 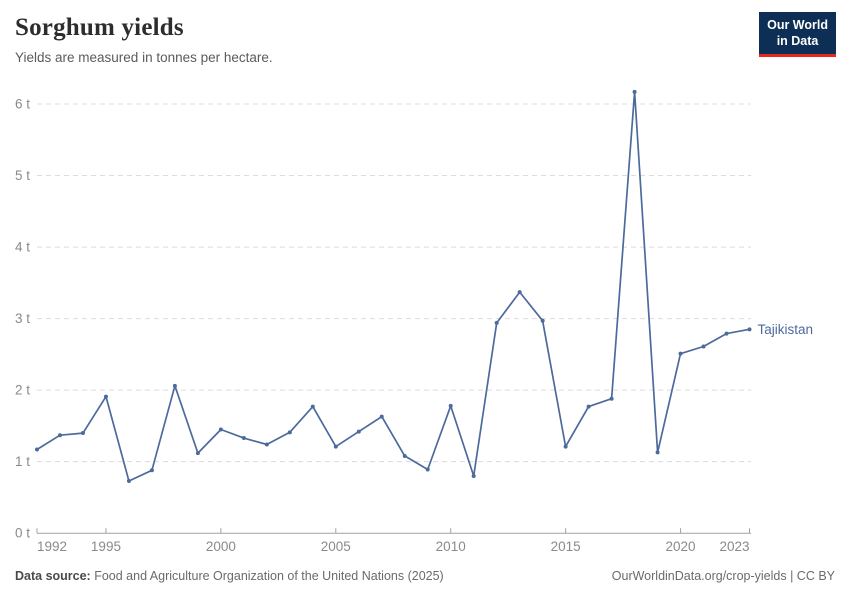 I want to click on y-tick-label: 3 t, so click(x=22, y=318).